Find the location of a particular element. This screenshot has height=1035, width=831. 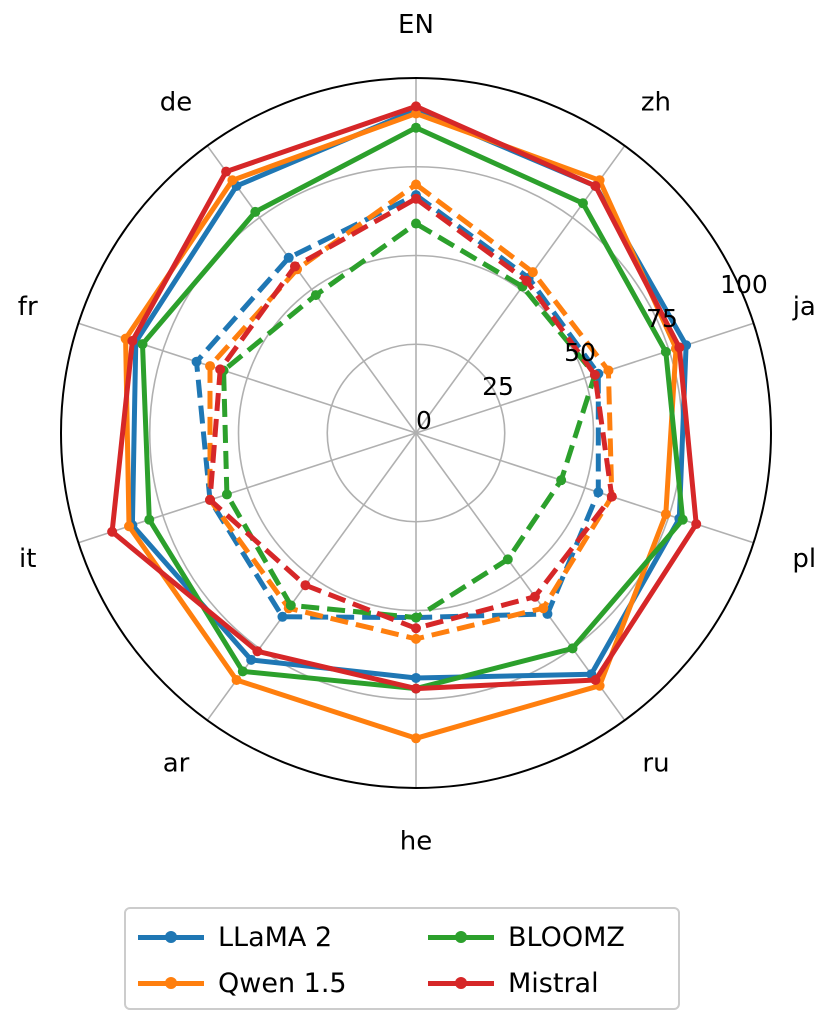

point-bloomz-solid-ar is located at coordinates (242, 671).